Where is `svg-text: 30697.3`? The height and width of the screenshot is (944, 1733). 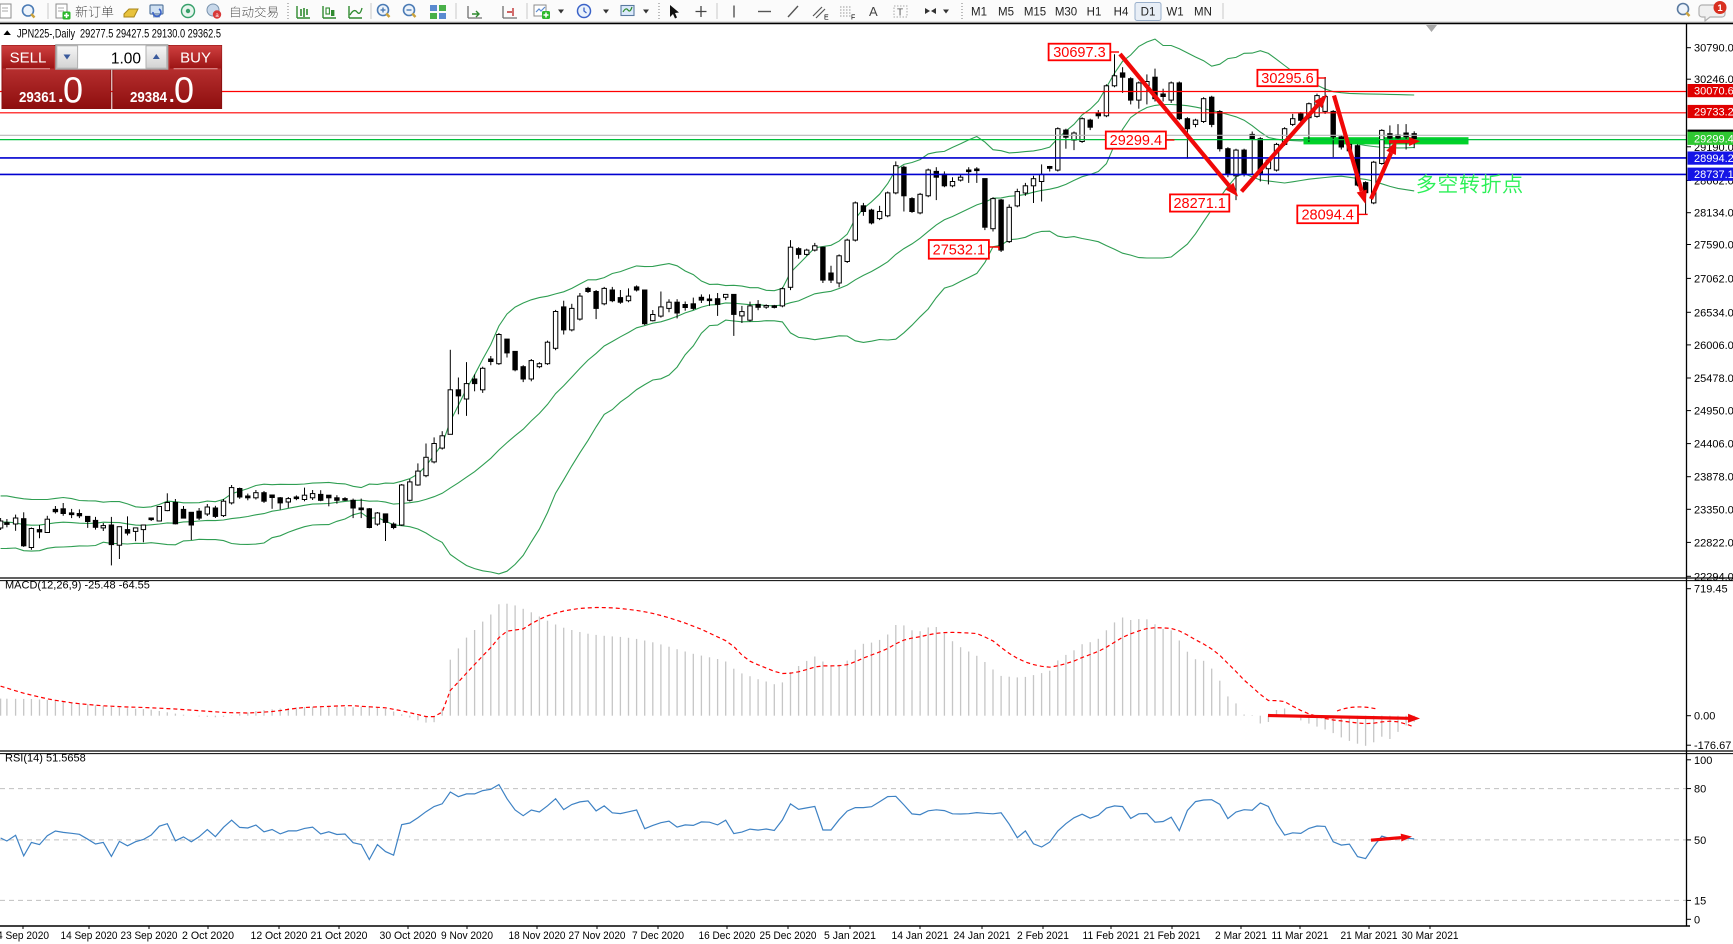
svg-text: 30697.3 is located at coordinates (1079, 53).